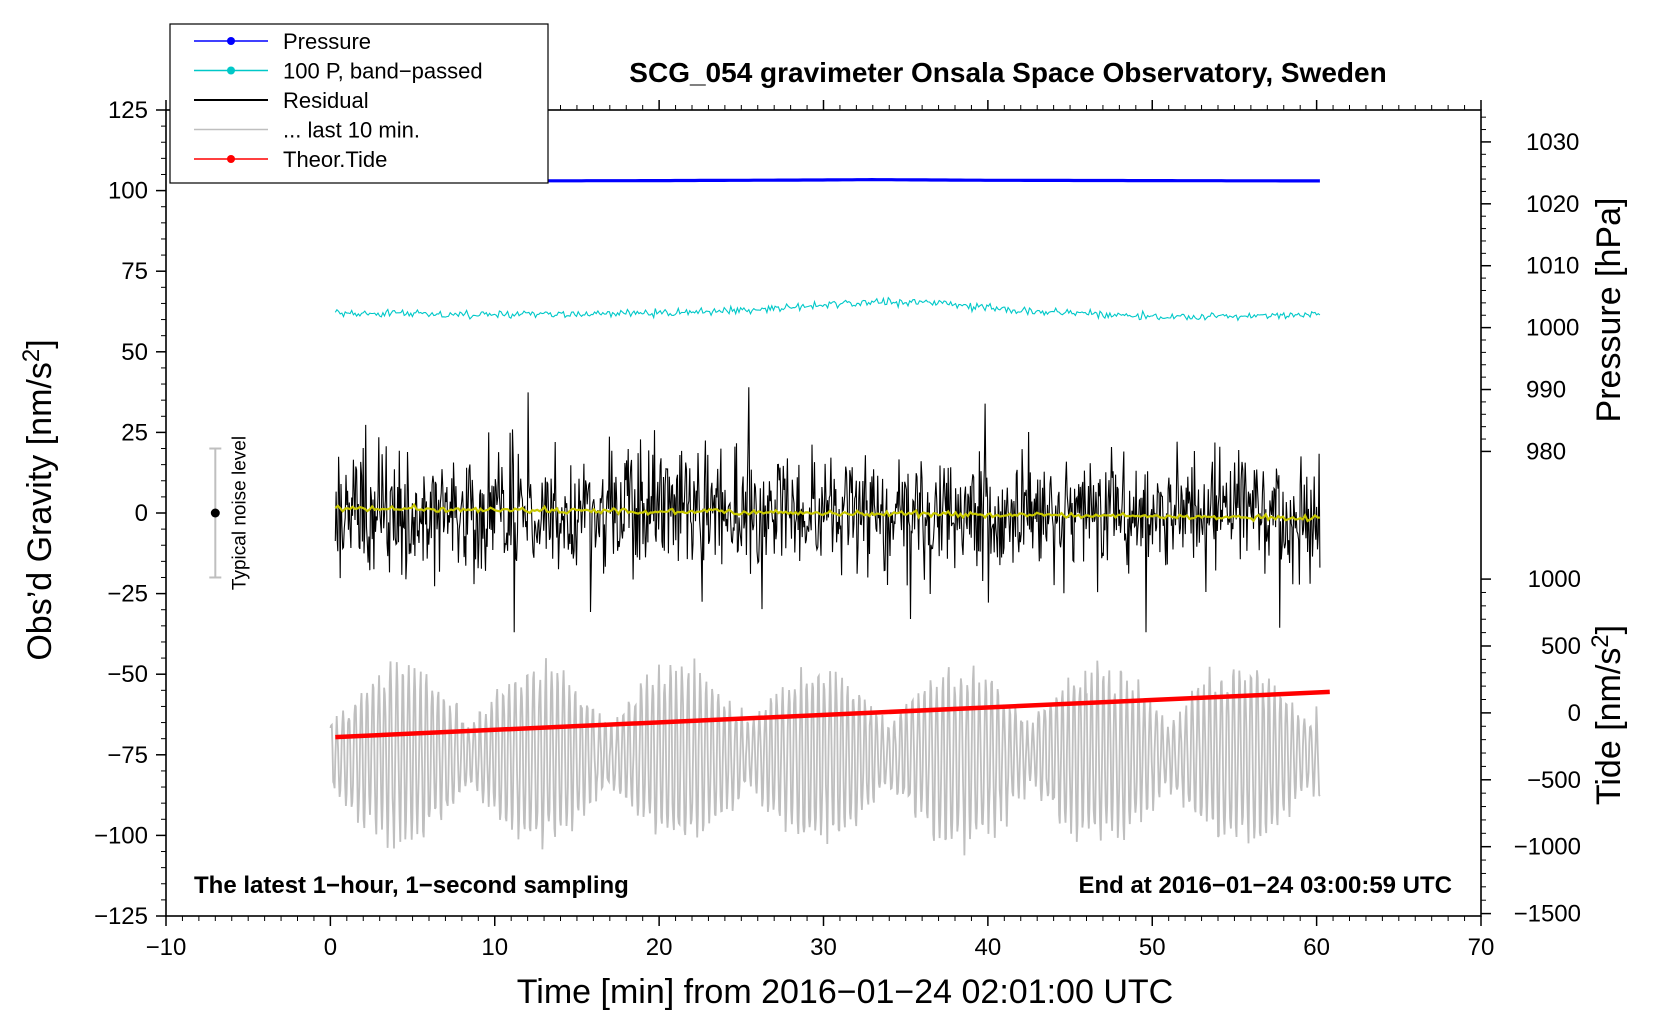  I want to click on x-tick-label: 30, so click(823, 947).